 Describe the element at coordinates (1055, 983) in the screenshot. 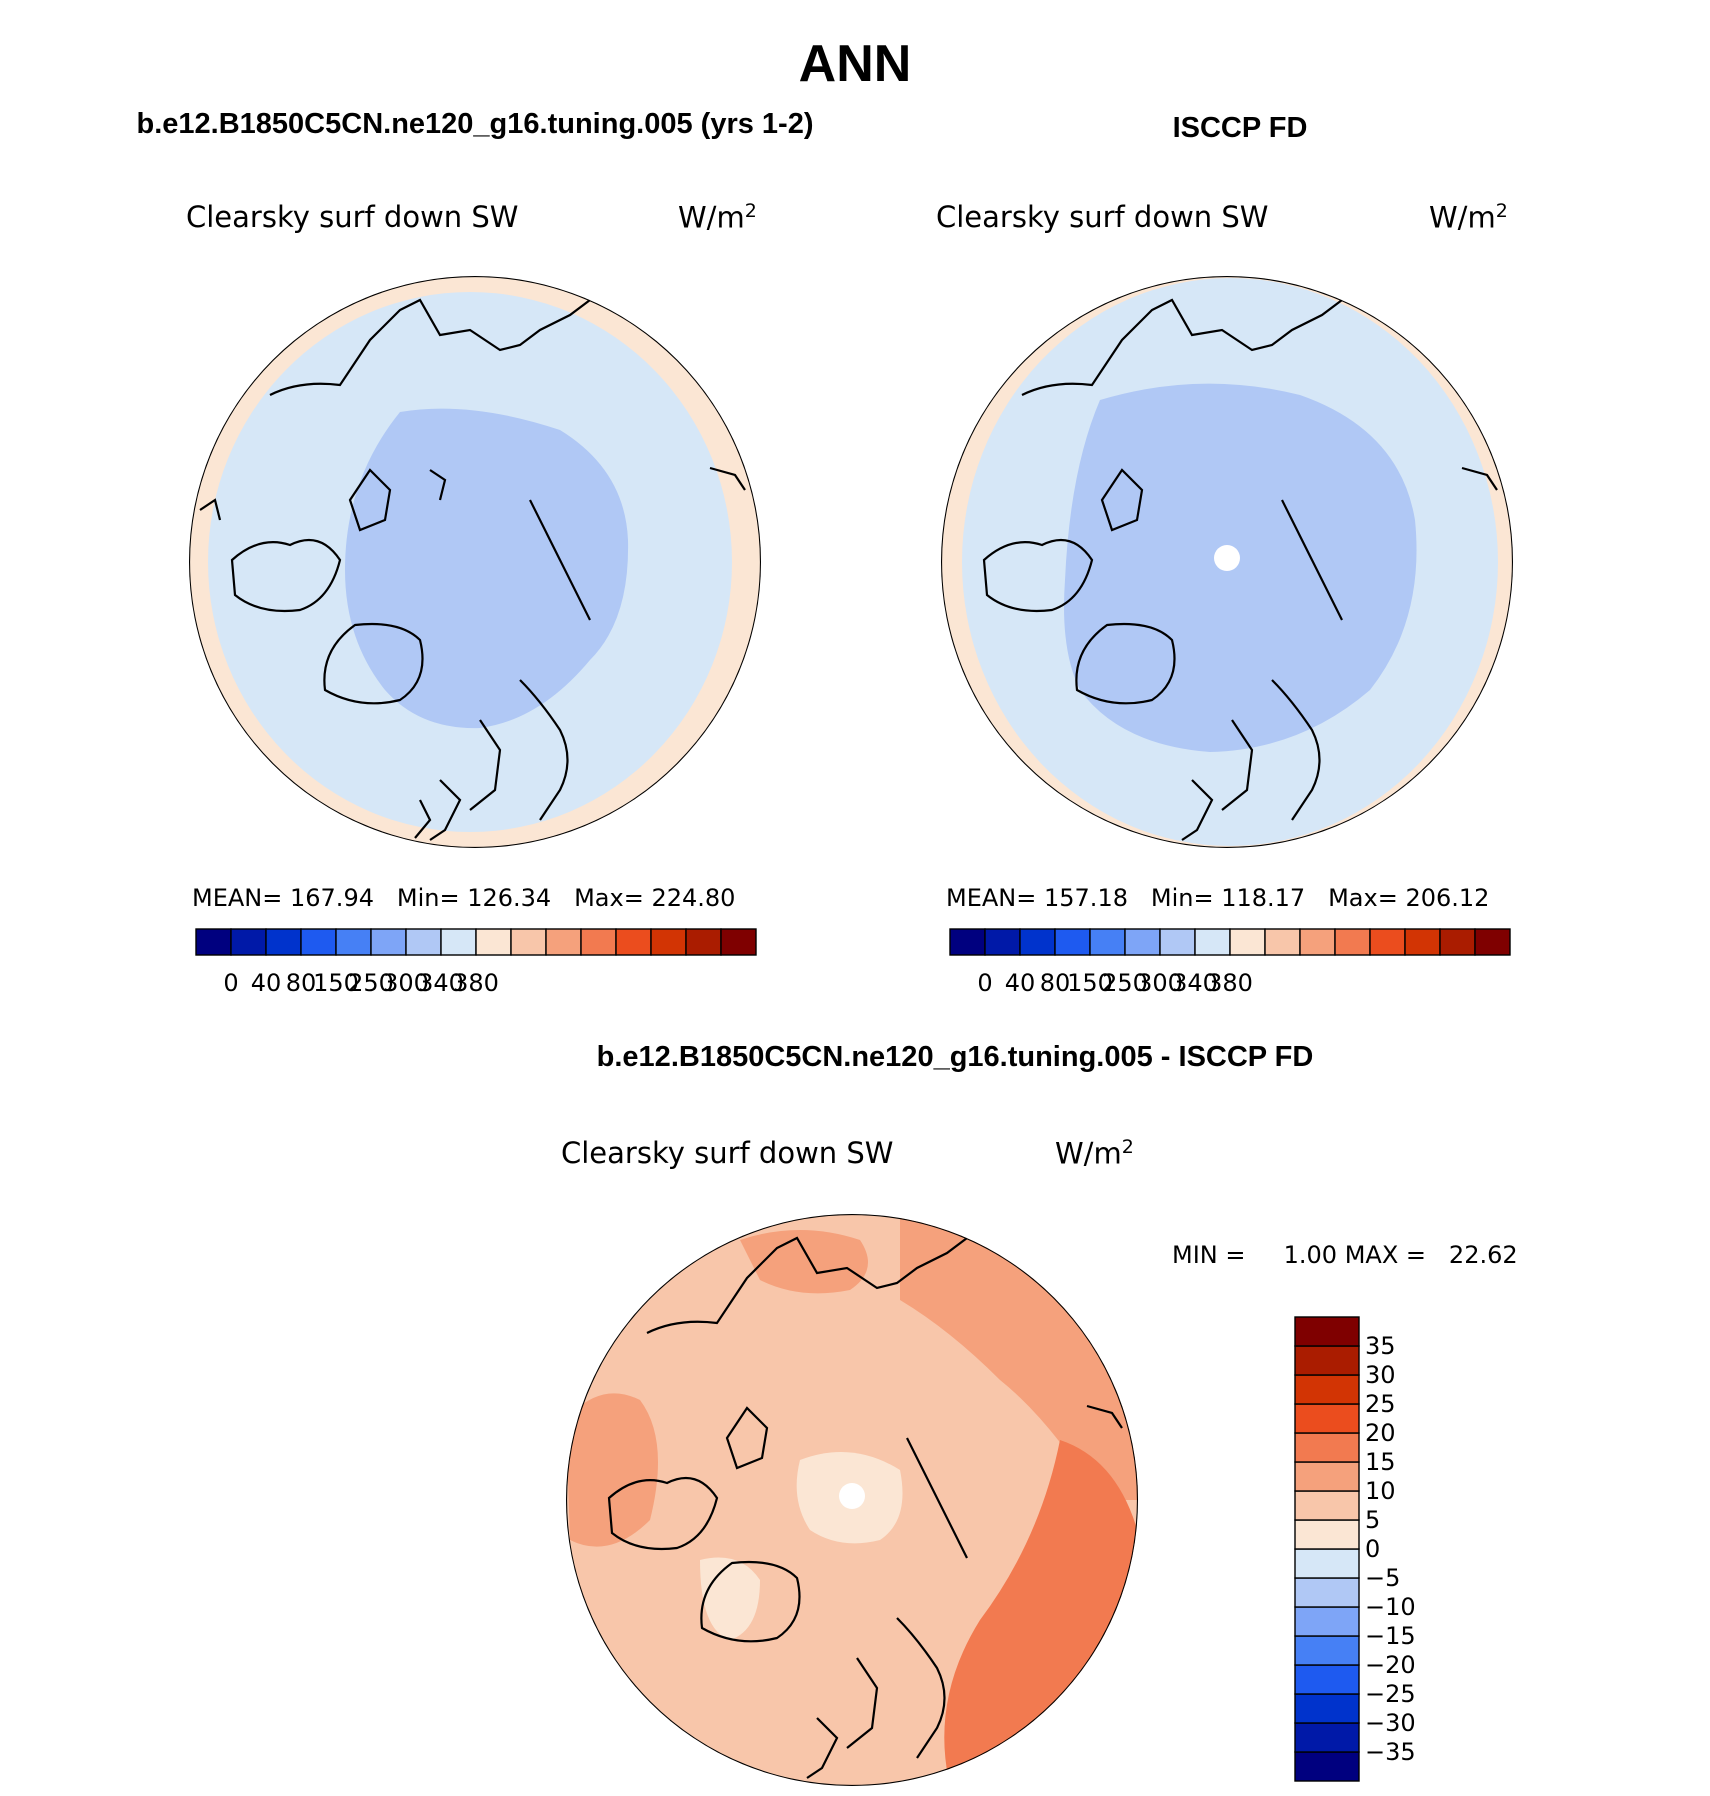

I see `colorbar-tick-label: 80` at that location.